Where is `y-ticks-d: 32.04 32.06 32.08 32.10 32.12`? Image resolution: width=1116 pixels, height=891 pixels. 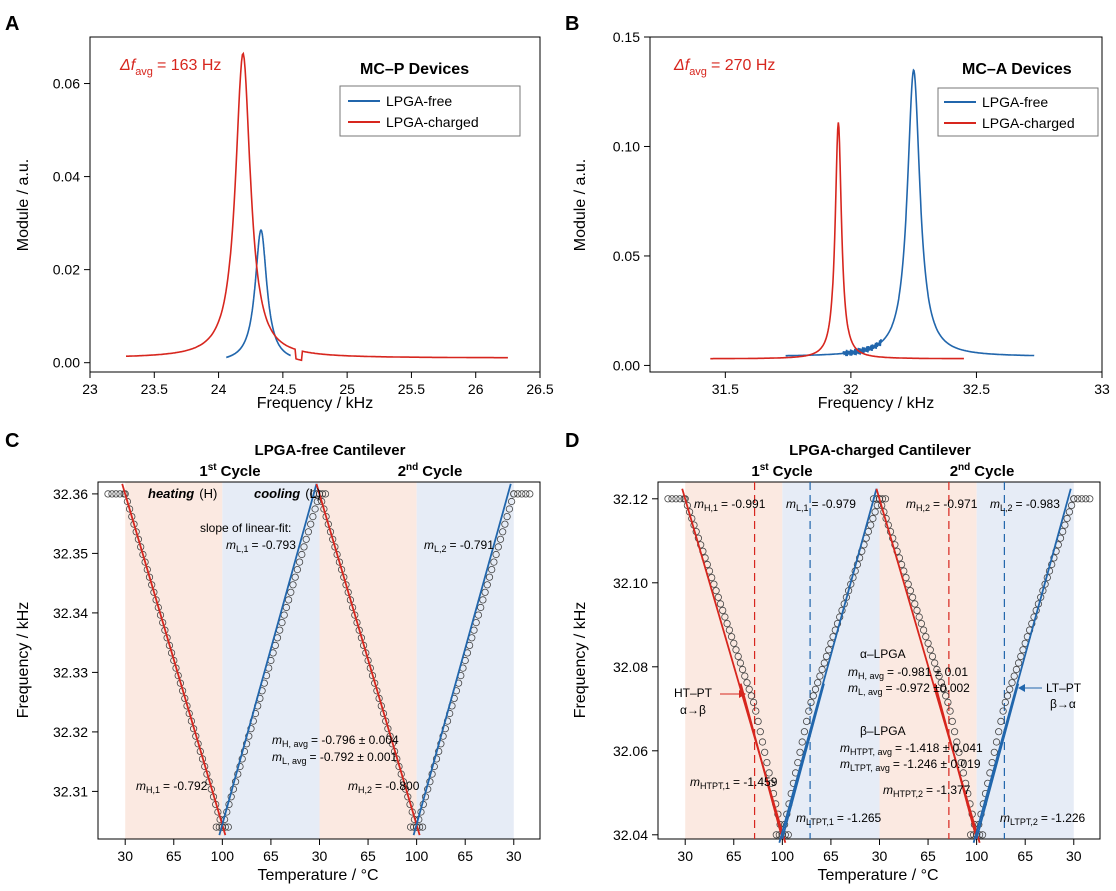
y-ticks-d: 32.04 32.06 32.08 32.10 32.12 is located at coordinates (635, 667).